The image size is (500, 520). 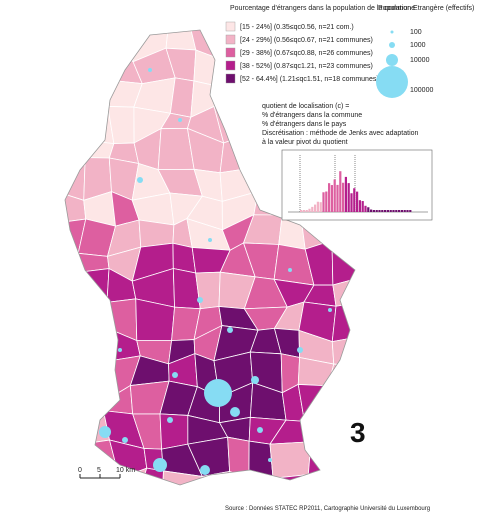 What do you see at coordinates (426, 8) in the screenshot?
I see `bubble-legend-title: Population Etrangère (effectifs)` at bounding box center [426, 8].